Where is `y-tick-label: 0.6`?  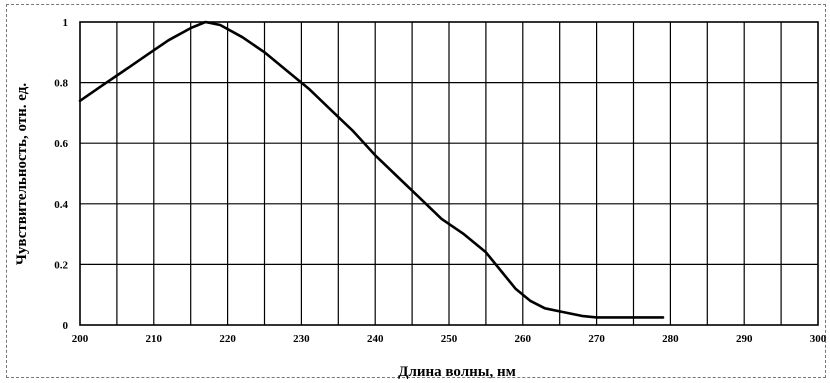 y-tick-label: 0.6 is located at coordinates (61, 144).